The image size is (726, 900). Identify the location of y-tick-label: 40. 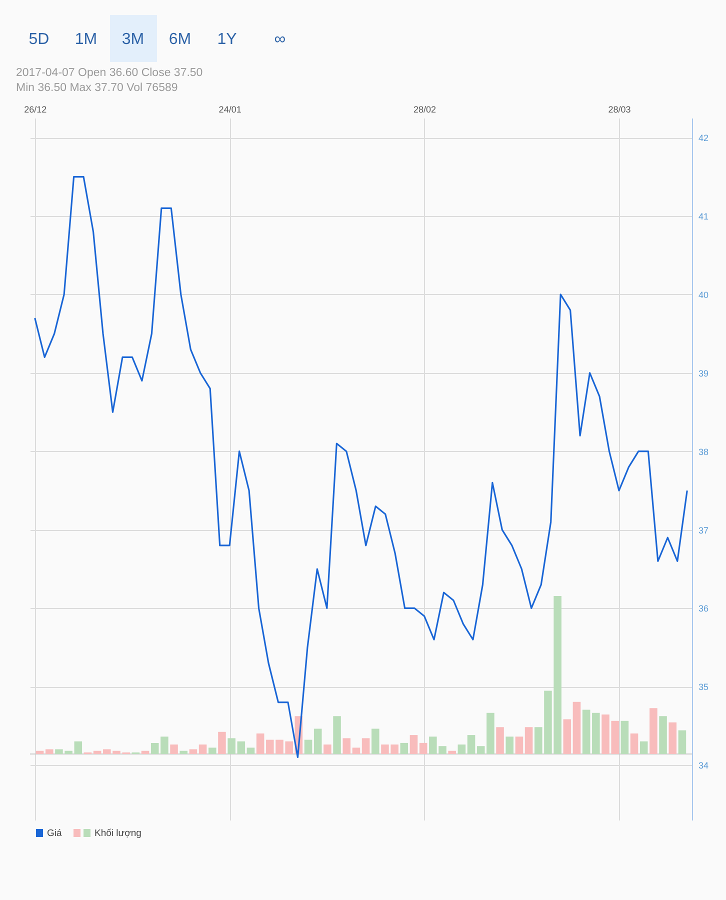
(703, 295).